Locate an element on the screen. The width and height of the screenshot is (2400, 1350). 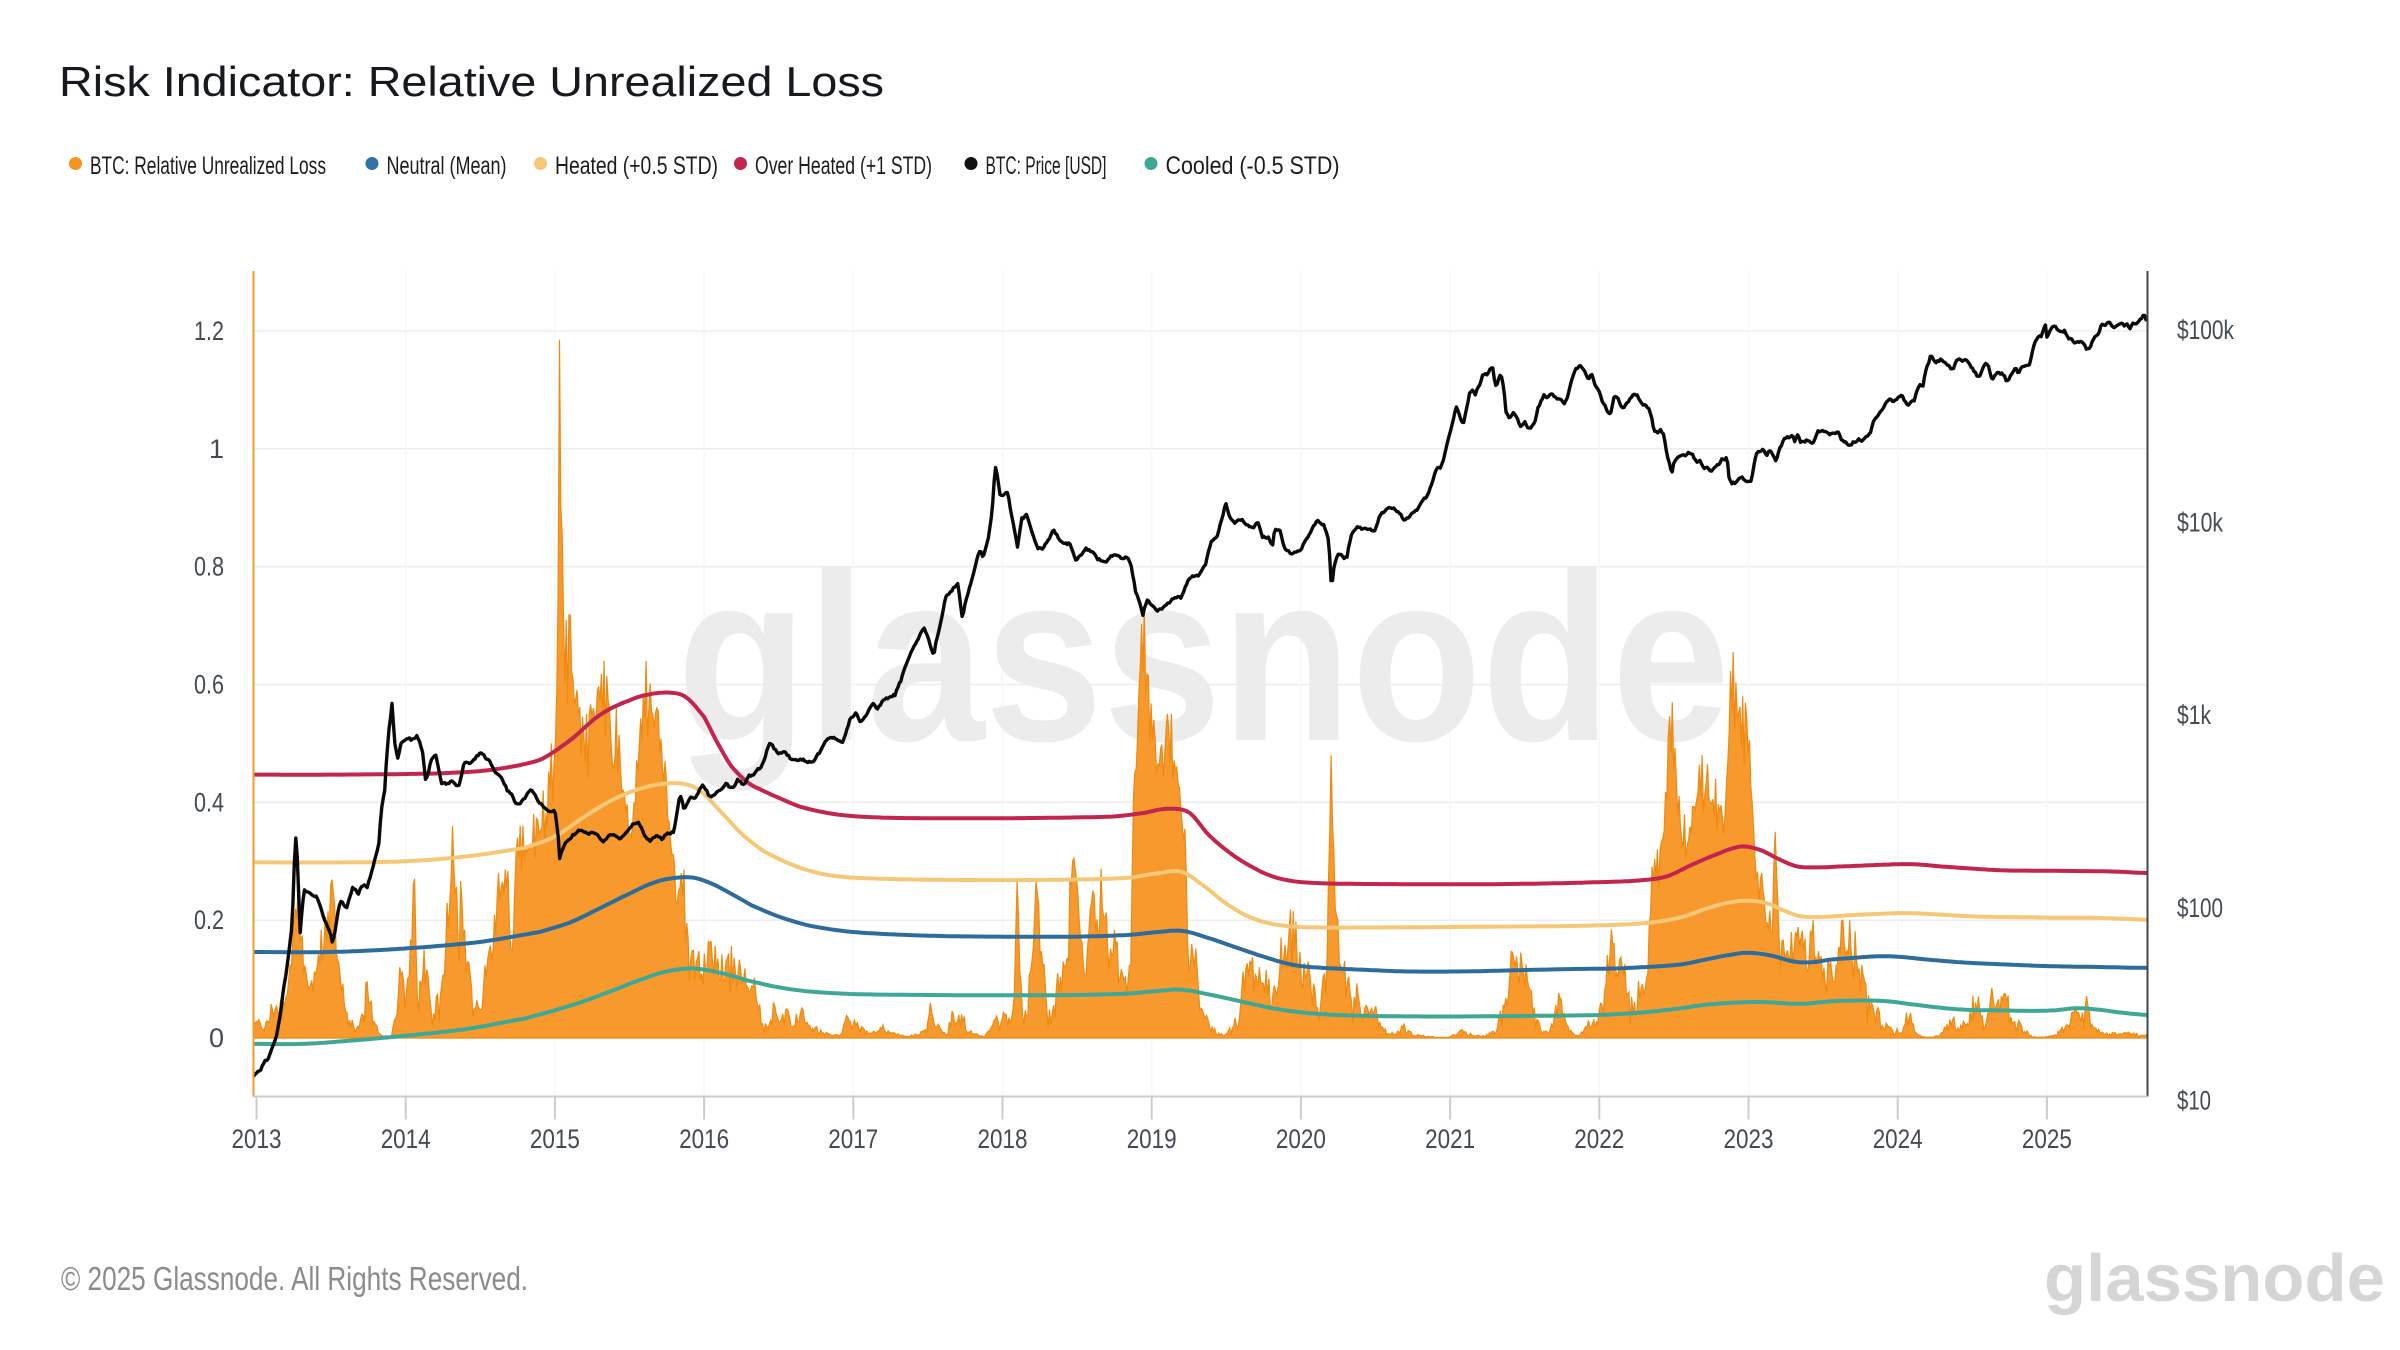
svg-text: BTC: Price [USD] is located at coordinates (1046, 166).